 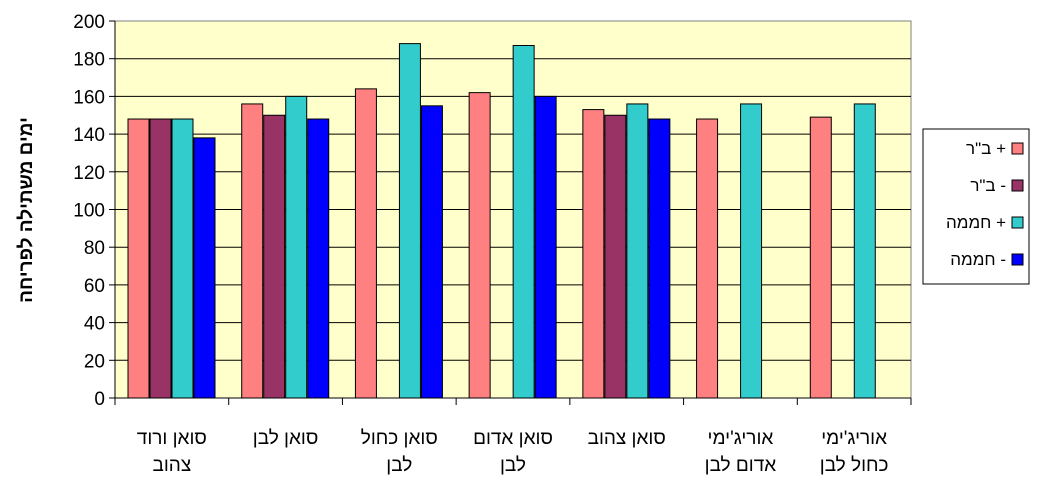 What do you see at coordinates (94, 324) in the screenshot?
I see `y-tick-label: 40` at bounding box center [94, 324].